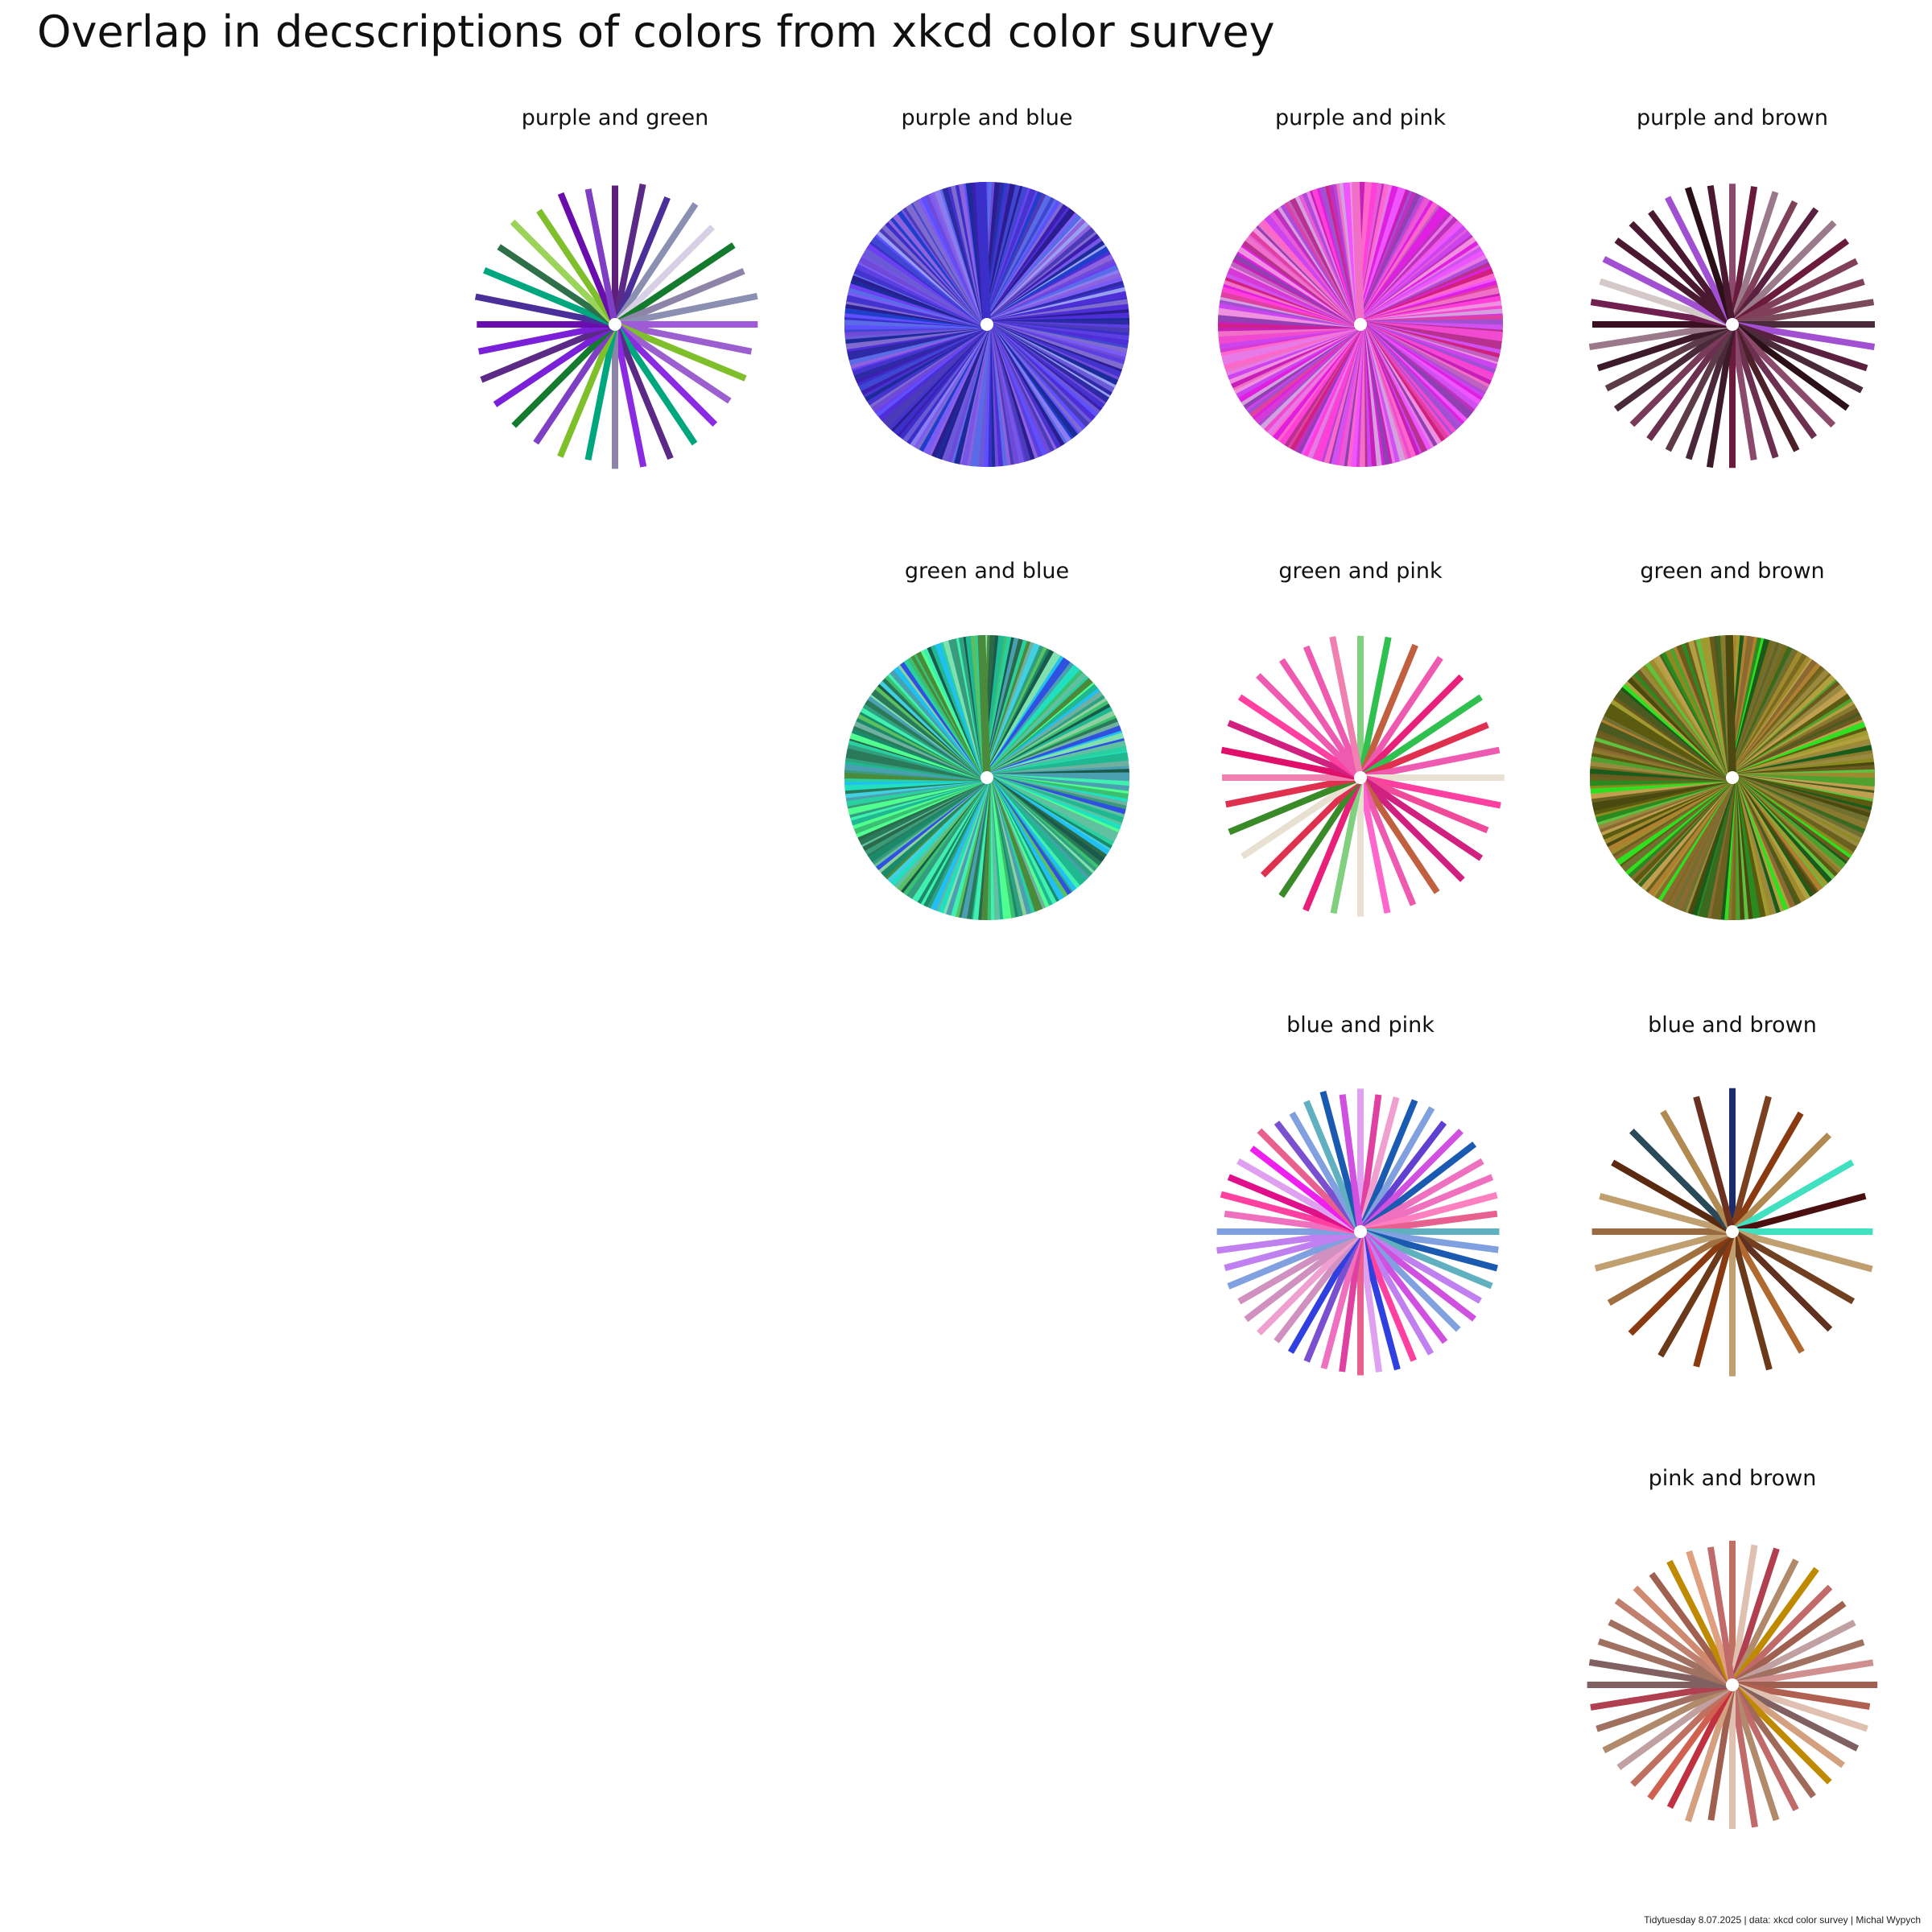  I want to click on panel-purple-and-green: purple and green, so click(616, 287).